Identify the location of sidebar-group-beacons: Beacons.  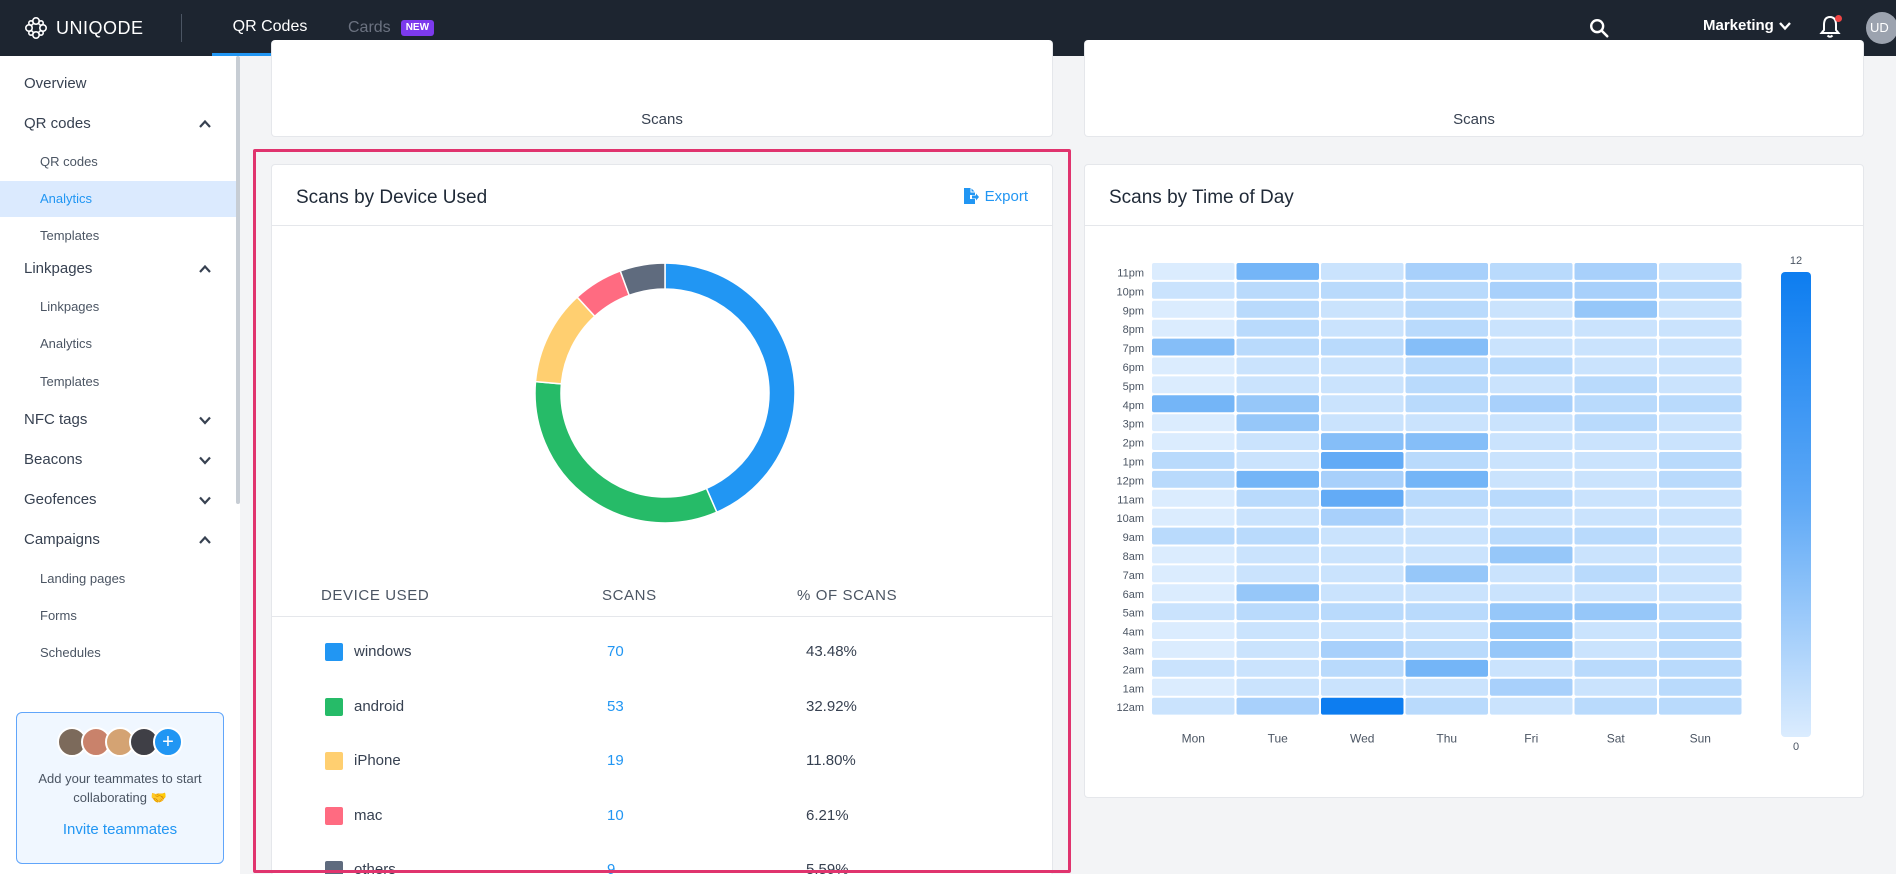
(118, 460).